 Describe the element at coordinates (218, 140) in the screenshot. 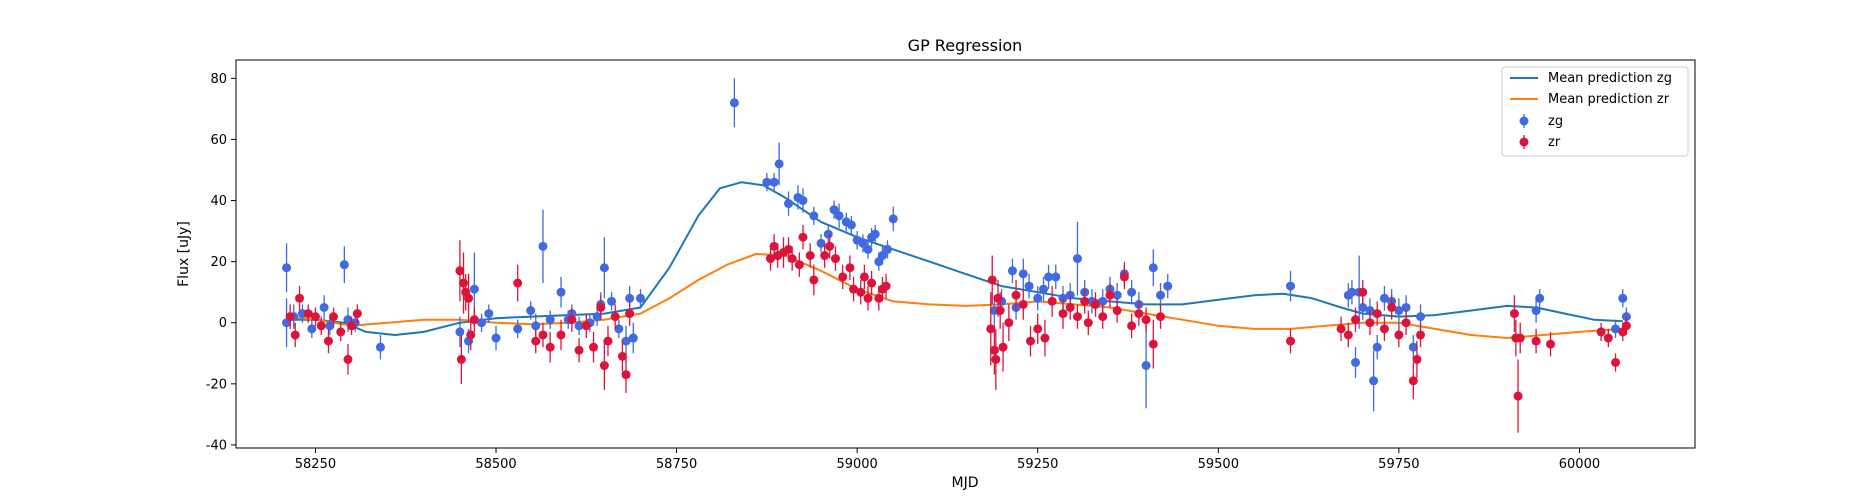

I see `y-tick-label: 60` at that location.